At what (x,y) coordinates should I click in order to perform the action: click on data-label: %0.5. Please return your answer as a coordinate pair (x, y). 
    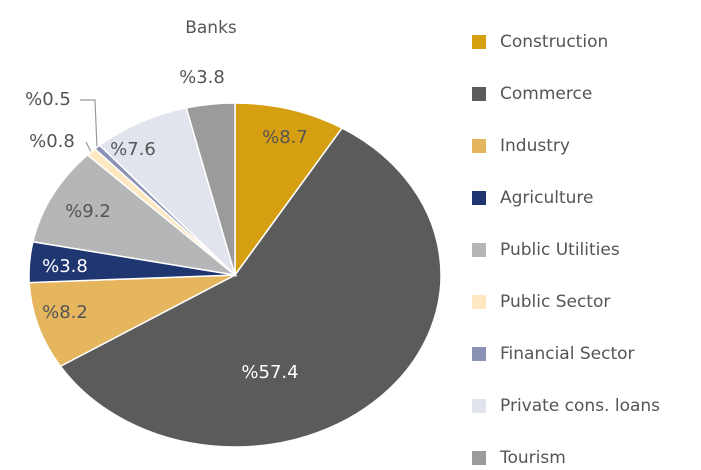
    Looking at the image, I should click on (48, 99).